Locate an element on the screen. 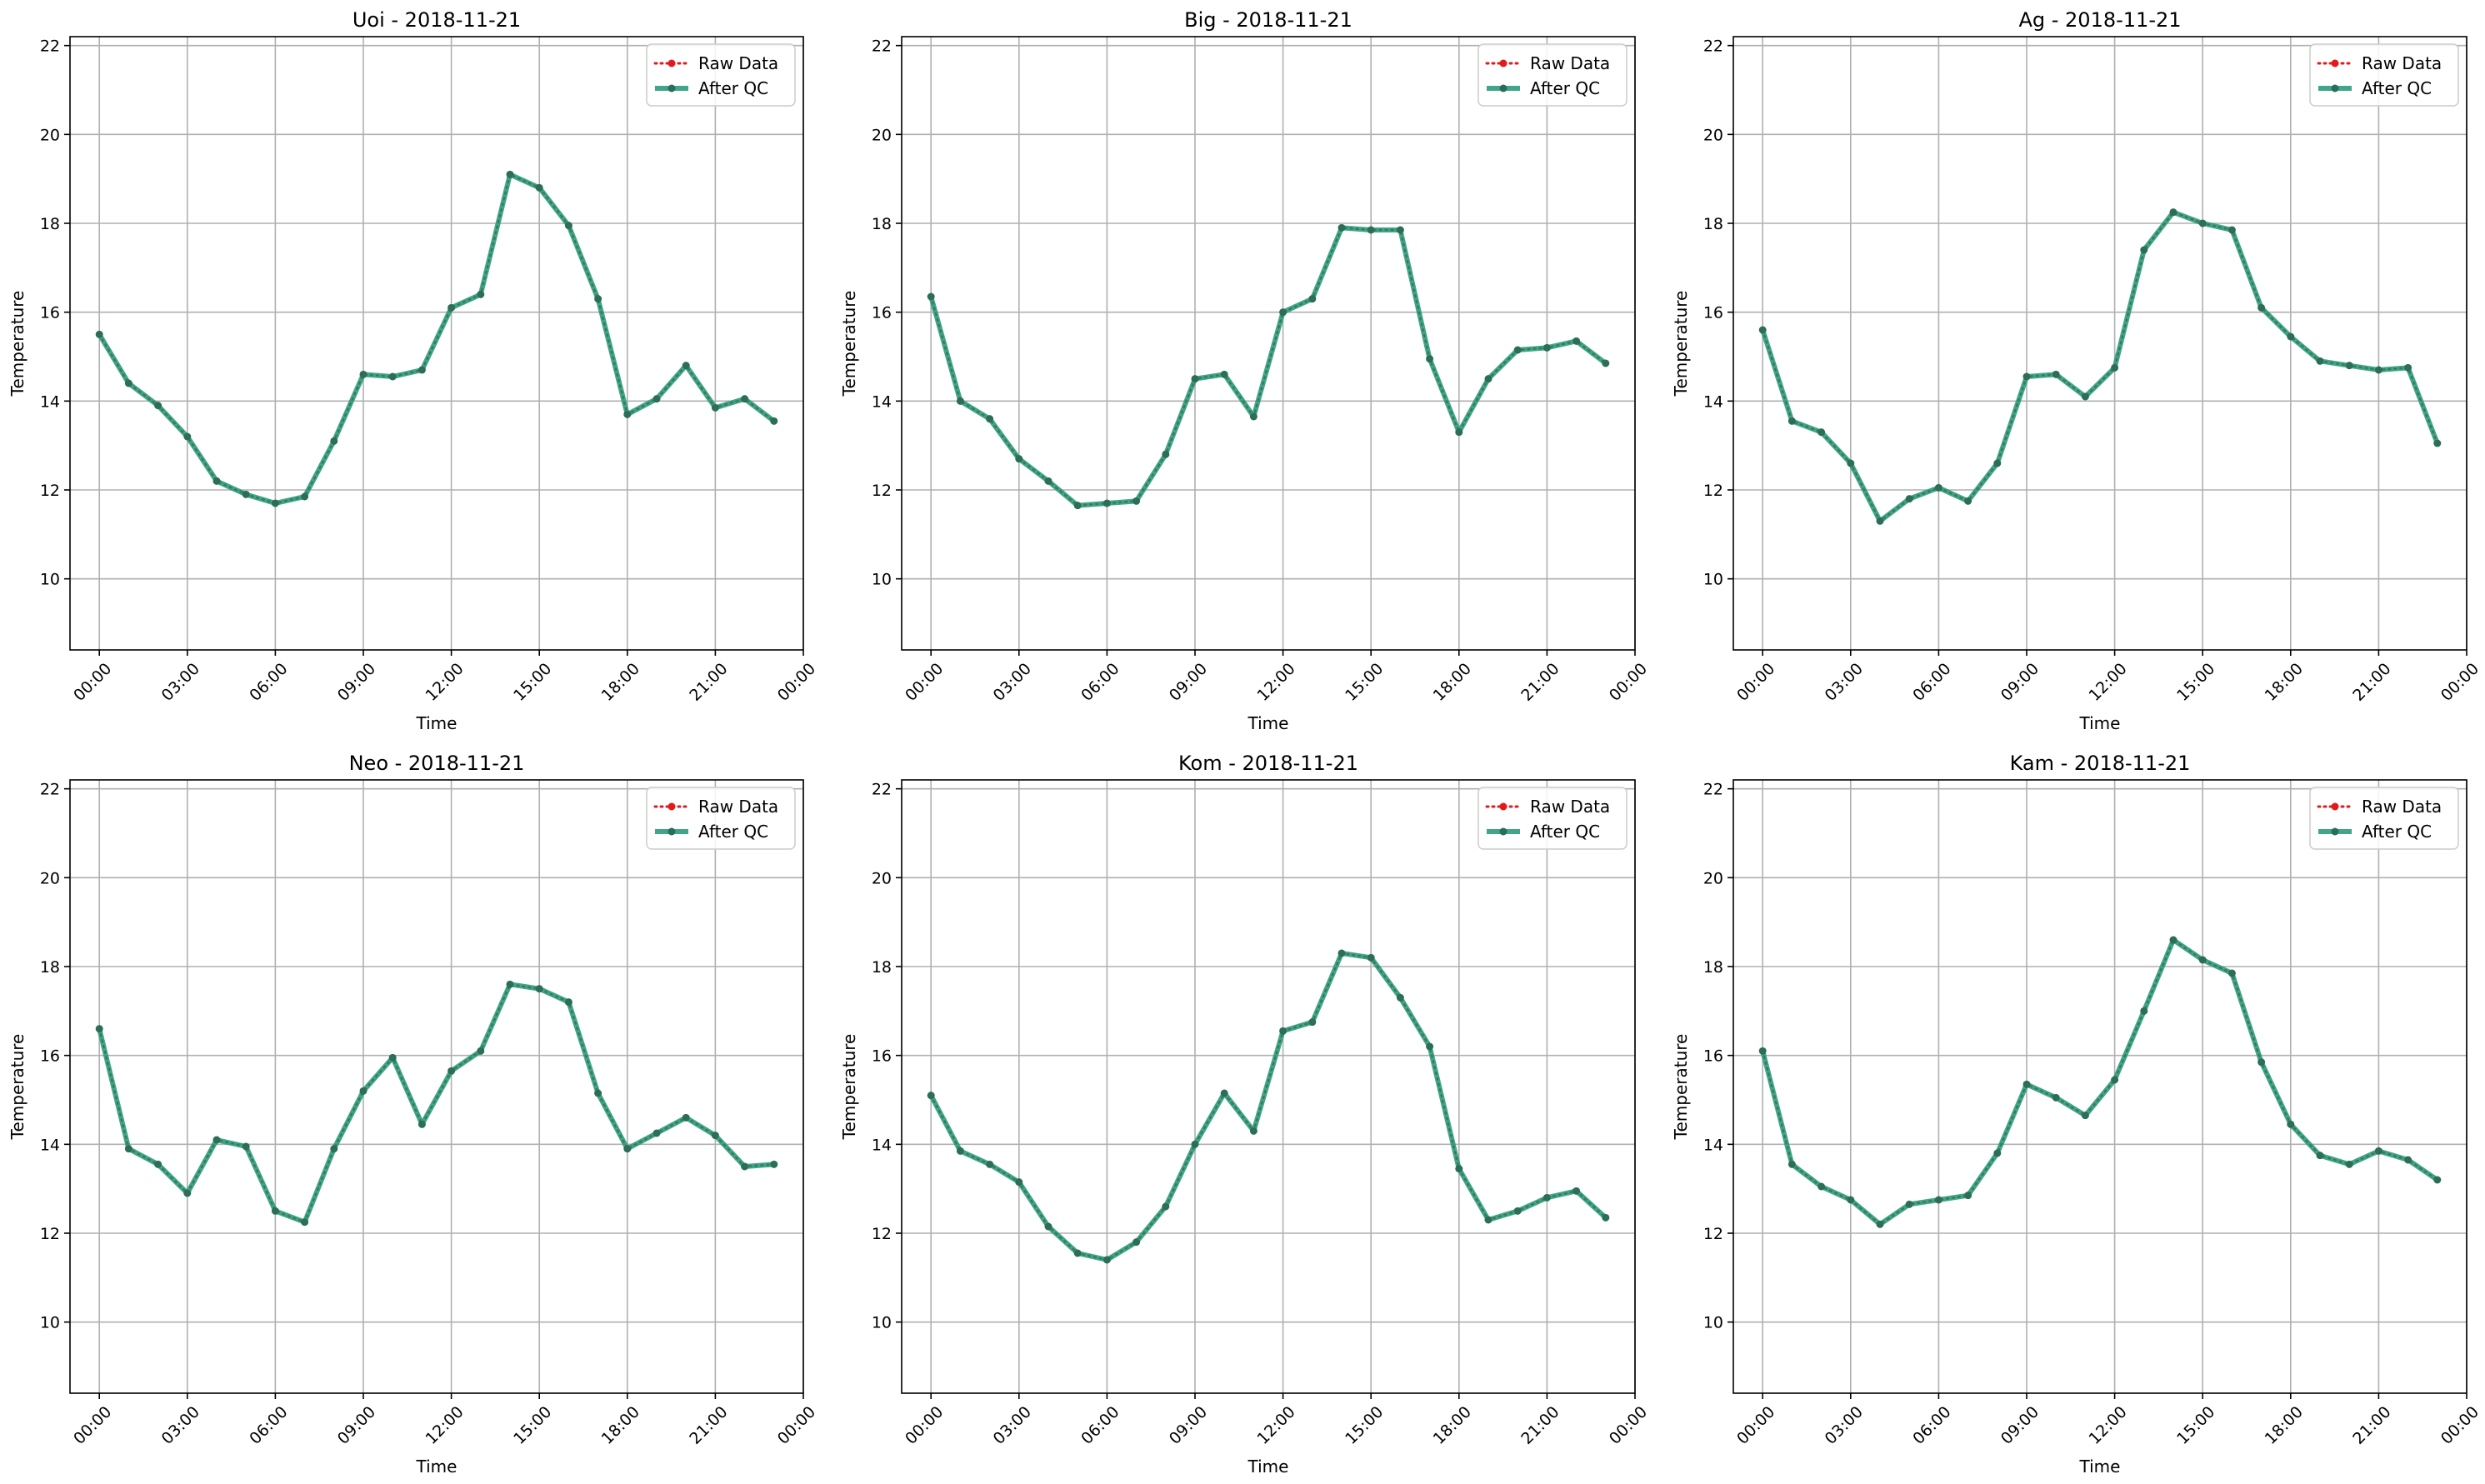 The height and width of the screenshot is (1484, 2485). y-tick-label: 12 is located at coordinates (50, 1234).